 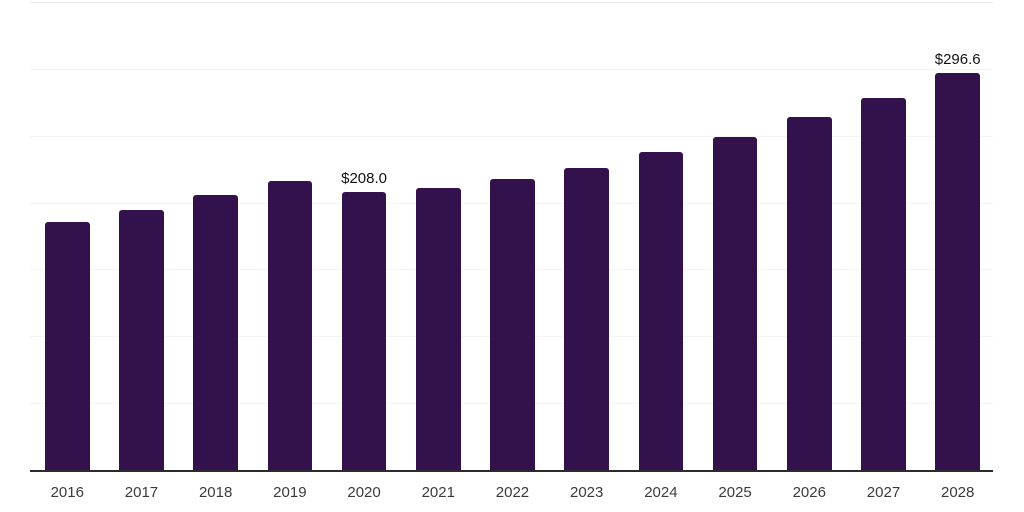 I want to click on bar-cell-2021, so click(x=438, y=236).